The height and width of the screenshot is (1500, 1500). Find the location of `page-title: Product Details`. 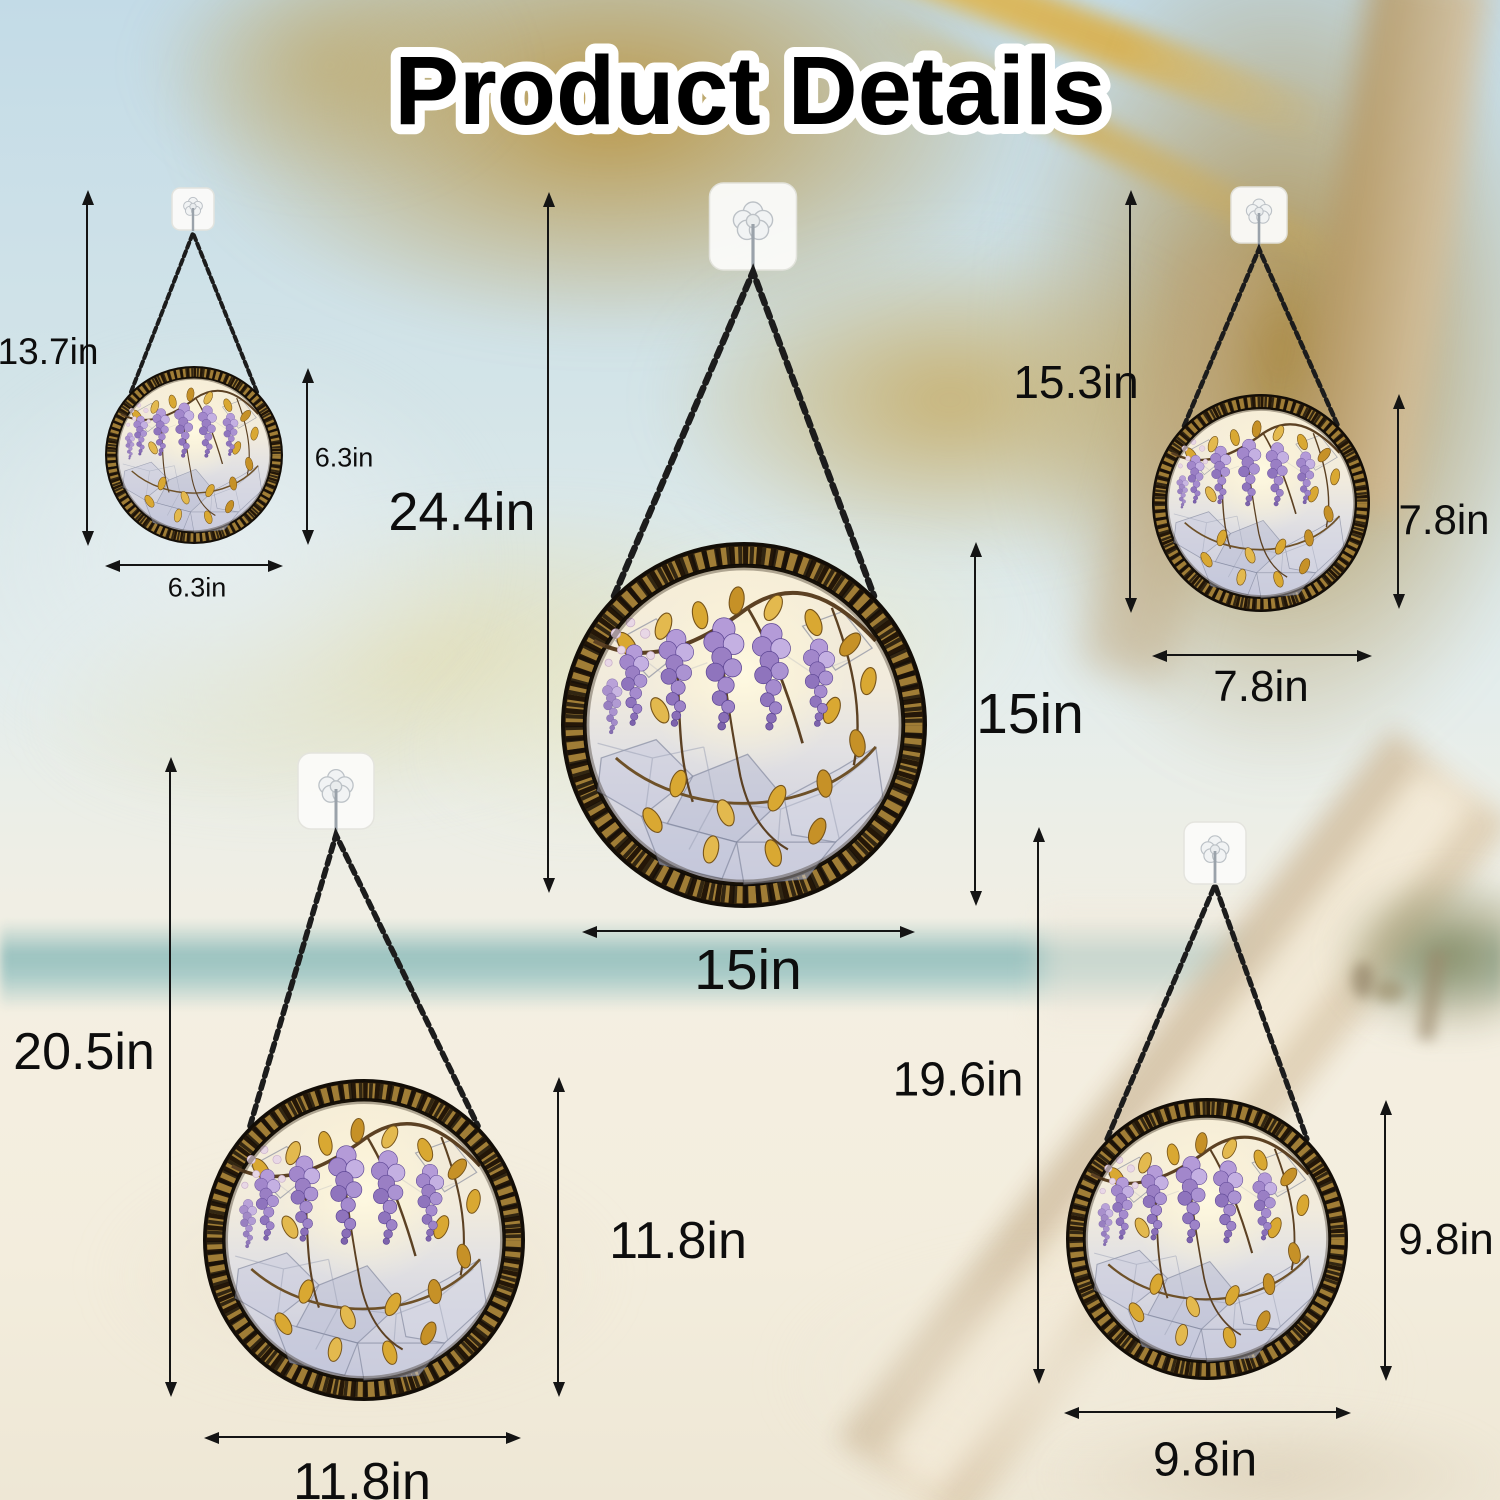

page-title: Product Details is located at coordinates (750, 90).